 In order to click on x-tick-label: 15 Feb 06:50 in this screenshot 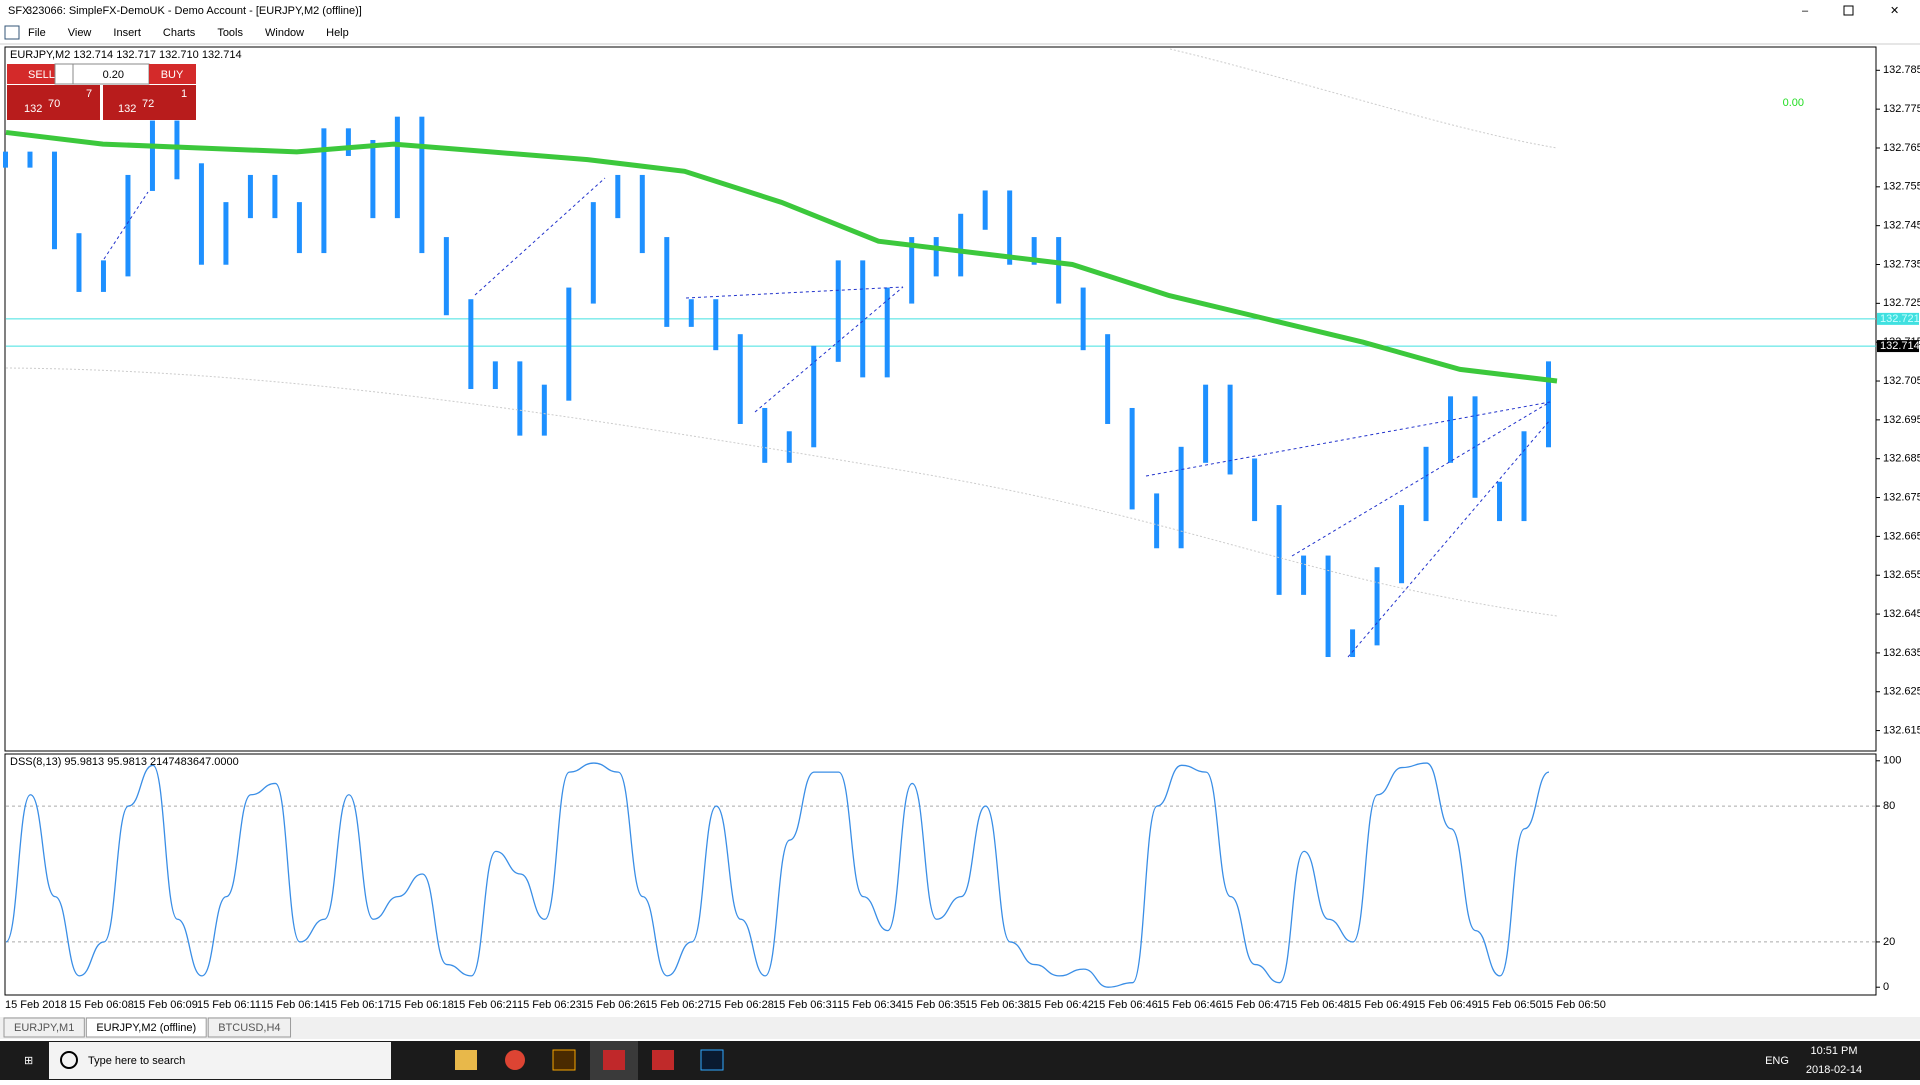, I will do `click(1509, 1005)`.